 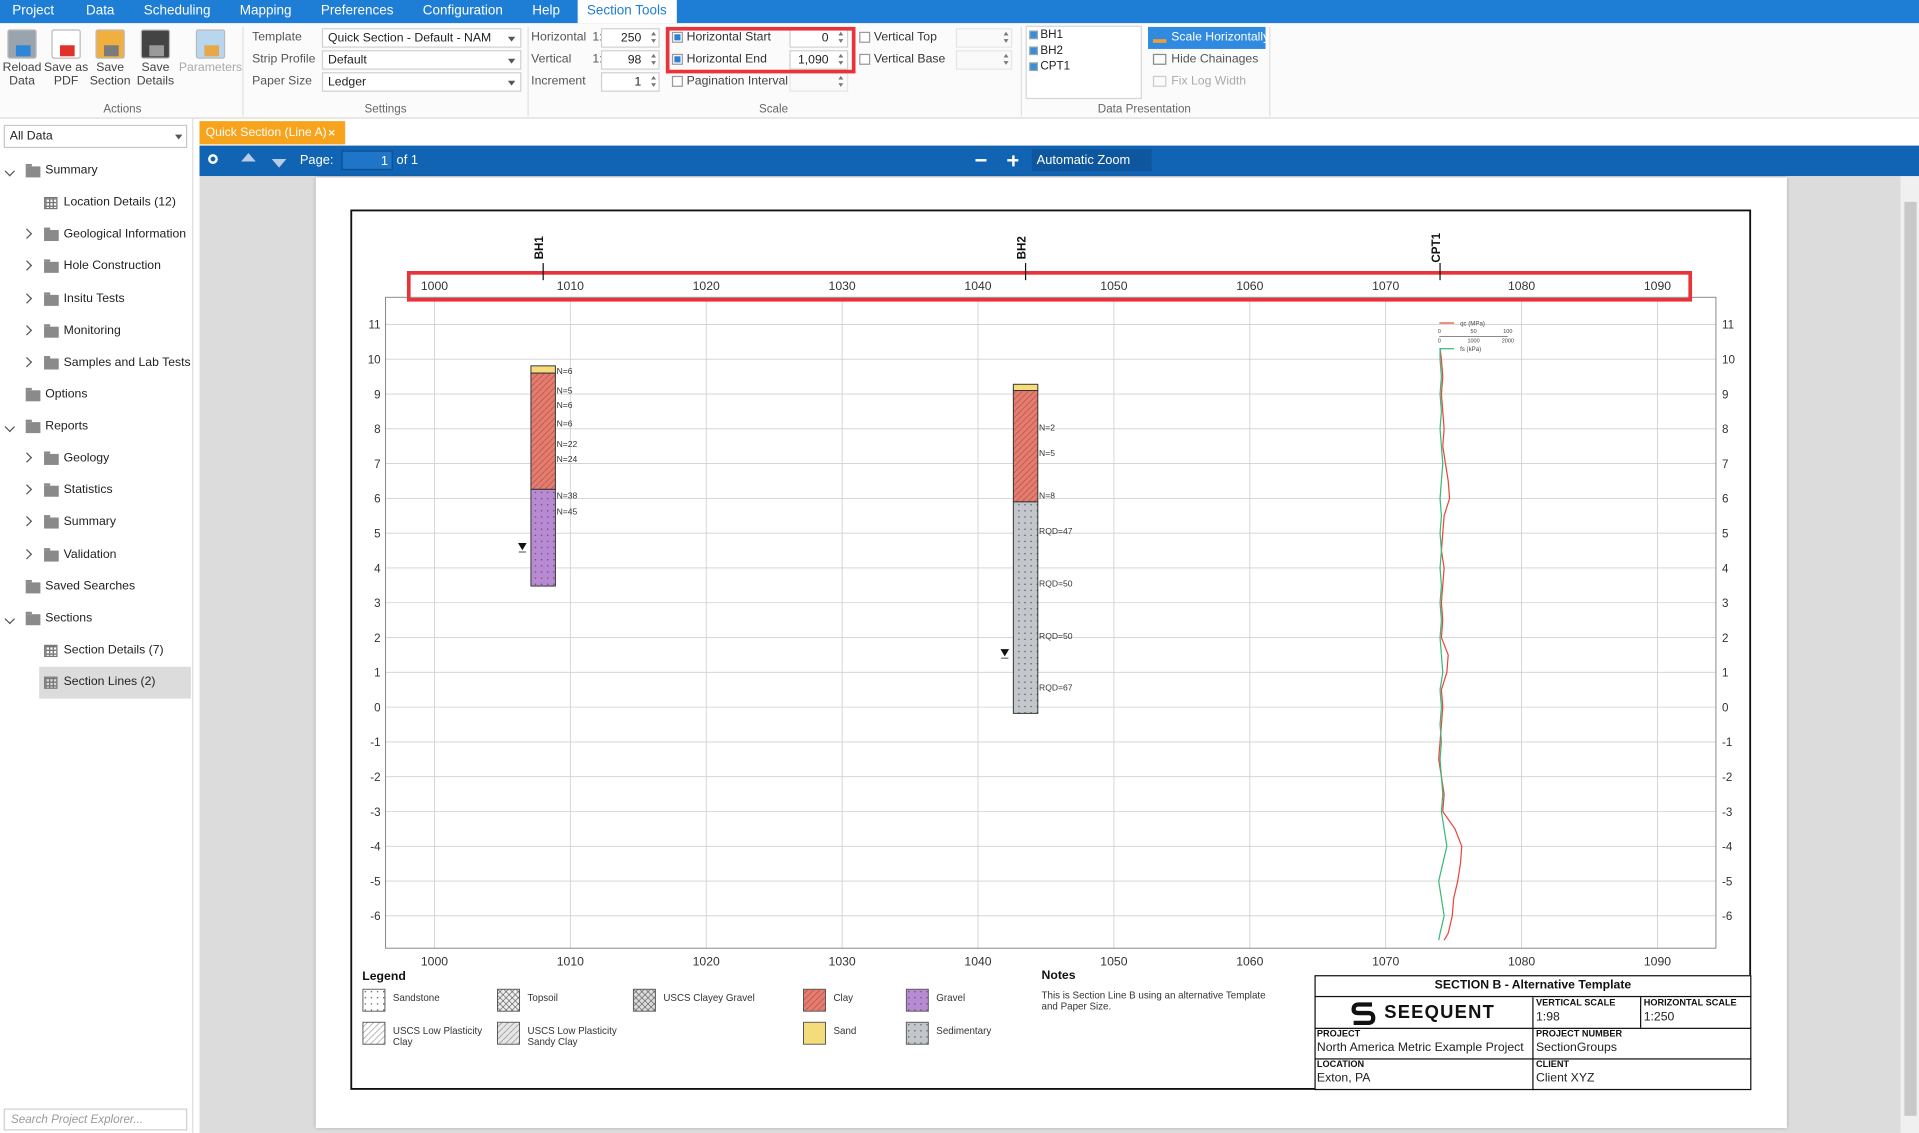 What do you see at coordinates (630, 82) in the screenshot?
I see `number-input: 1` at bounding box center [630, 82].